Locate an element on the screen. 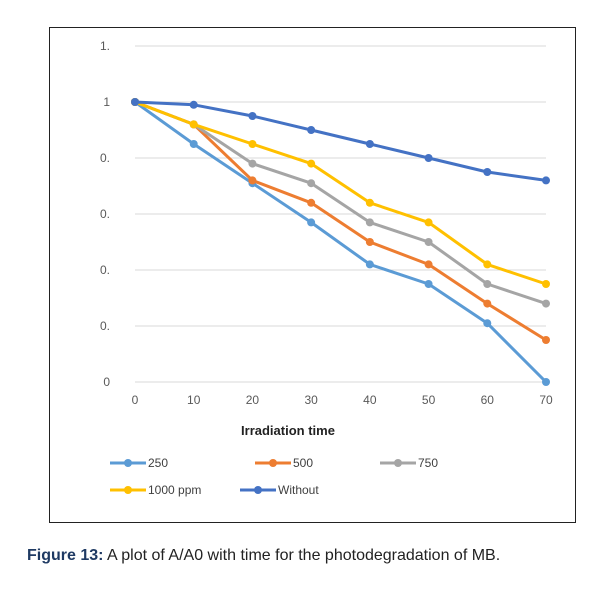 This screenshot has height=592, width=593. x-tick-label: 50 is located at coordinates (429, 400).